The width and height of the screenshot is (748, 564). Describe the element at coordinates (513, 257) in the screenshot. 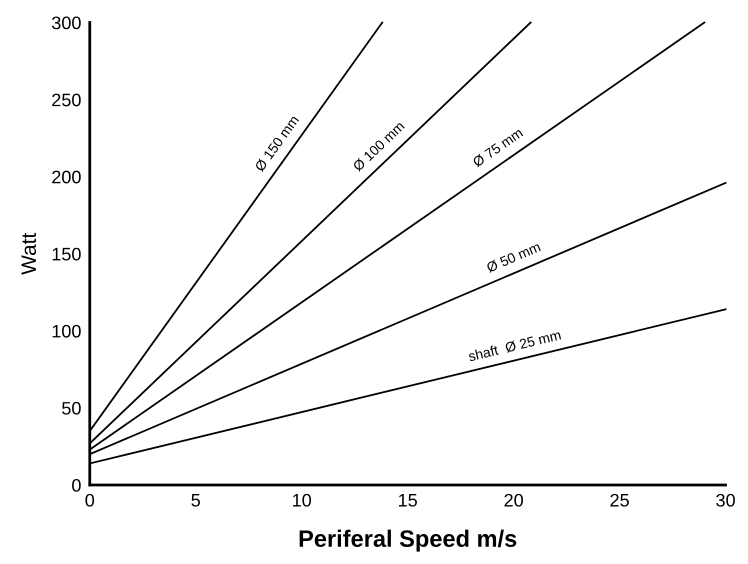

I see `text: Ø 50 mm` at that location.